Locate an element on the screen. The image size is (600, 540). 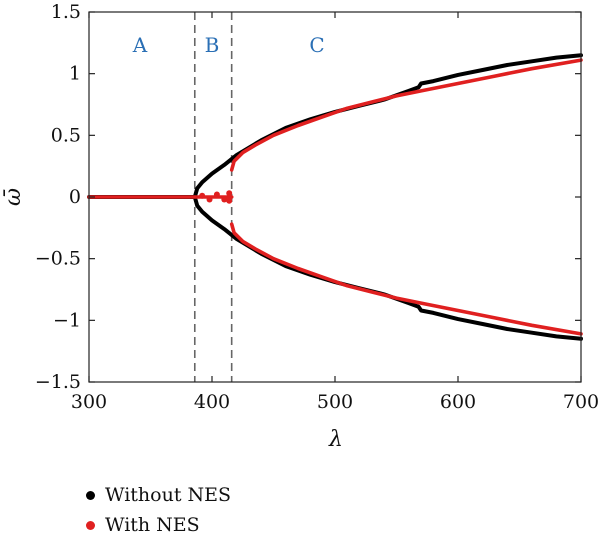
x-tick-label: 600 is located at coordinates (458, 402).